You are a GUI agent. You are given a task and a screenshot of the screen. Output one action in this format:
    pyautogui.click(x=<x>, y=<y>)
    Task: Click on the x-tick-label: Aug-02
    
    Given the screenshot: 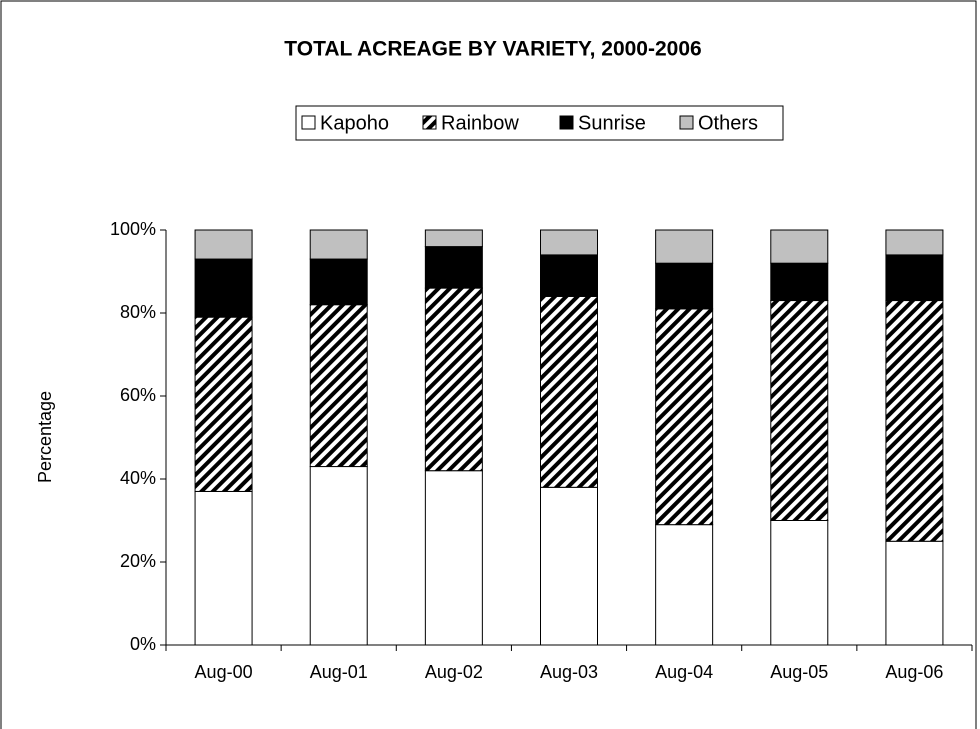 What is the action you would take?
    pyautogui.click(x=454, y=672)
    